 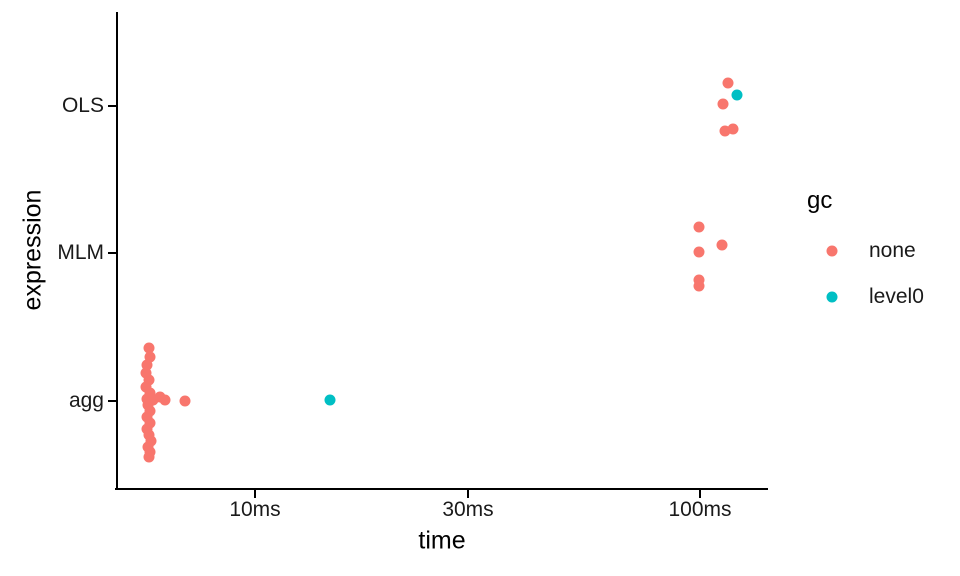 I want to click on x-axis-line, so click(x=441, y=489).